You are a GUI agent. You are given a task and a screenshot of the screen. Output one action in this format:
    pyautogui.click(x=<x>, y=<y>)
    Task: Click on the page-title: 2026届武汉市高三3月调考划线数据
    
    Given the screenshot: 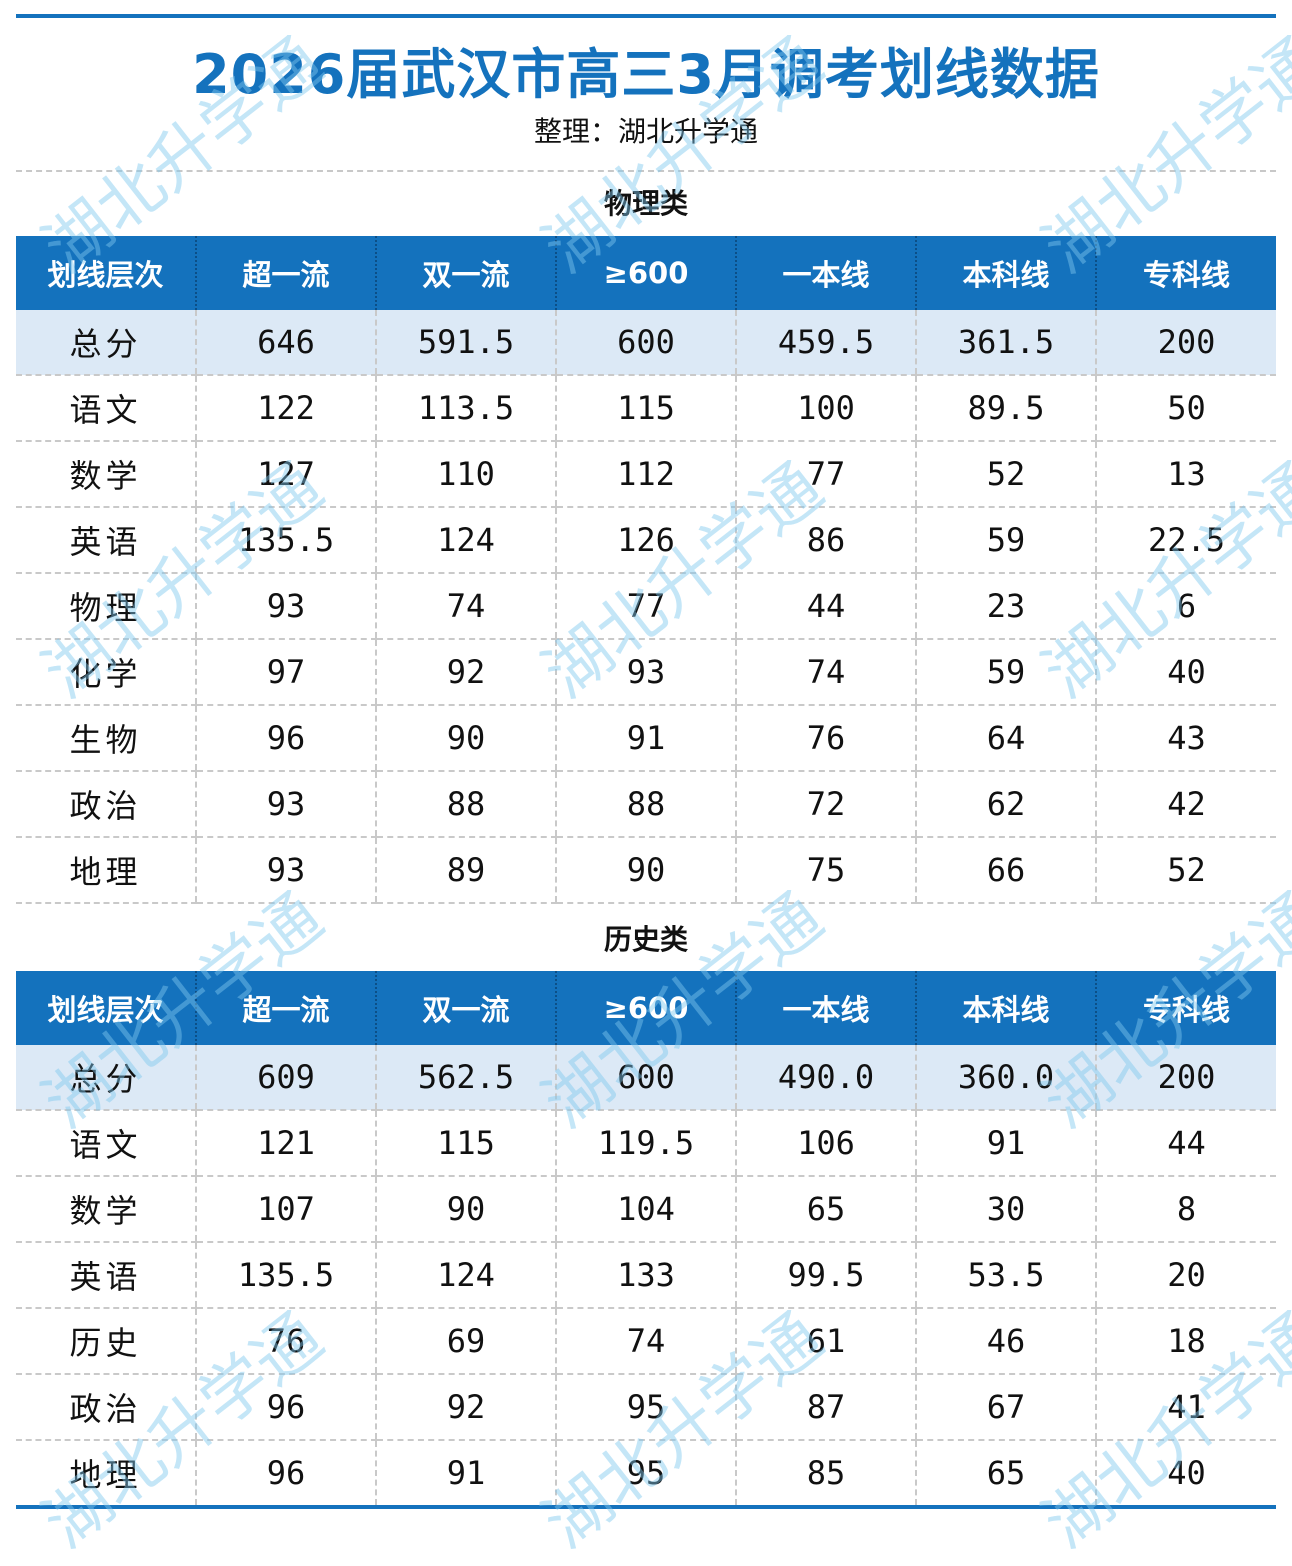 What is the action you would take?
    pyautogui.click(x=646, y=74)
    